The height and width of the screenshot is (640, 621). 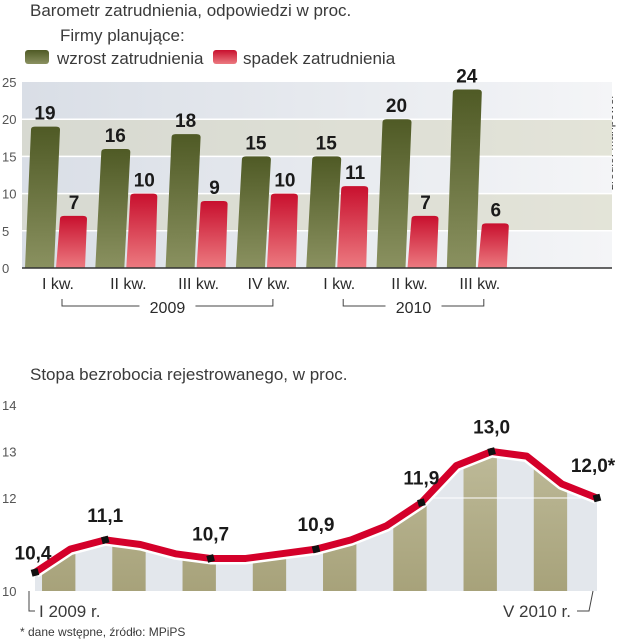 I want to click on bar-value-label: 19, so click(x=44, y=114).